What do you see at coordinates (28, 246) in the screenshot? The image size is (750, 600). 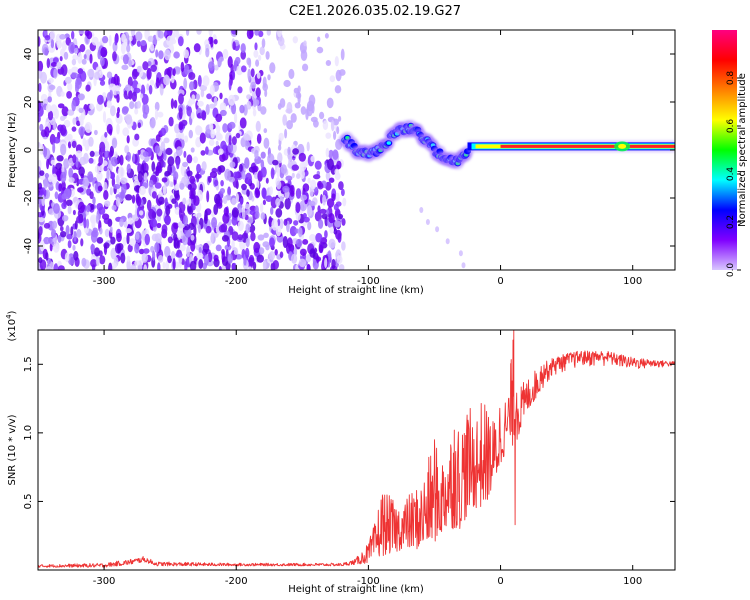 I see `y-tick-label: -40` at bounding box center [28, 246].